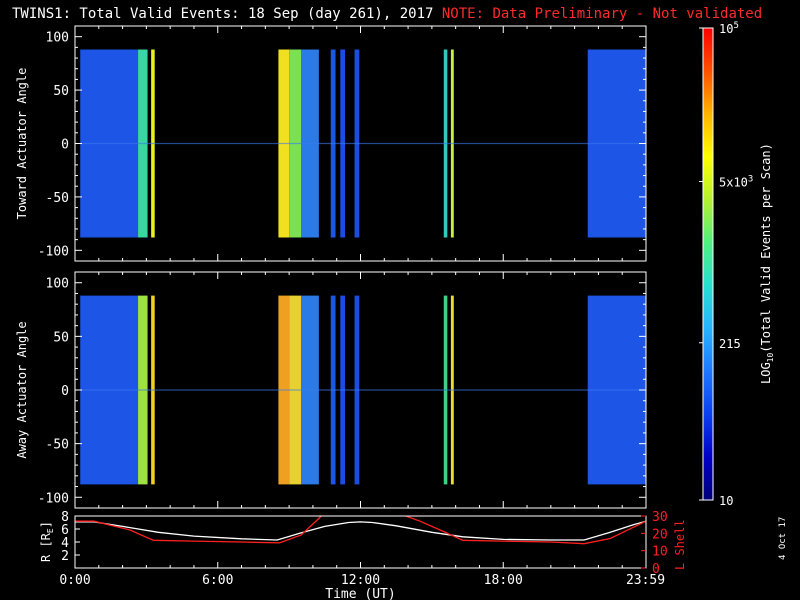 This screenshot has width=800, height=600. What do you see at coordinates (770, 357) in the screenshot?
I see `colorbar-label-sub: 10` at bounding box center [770, 357].